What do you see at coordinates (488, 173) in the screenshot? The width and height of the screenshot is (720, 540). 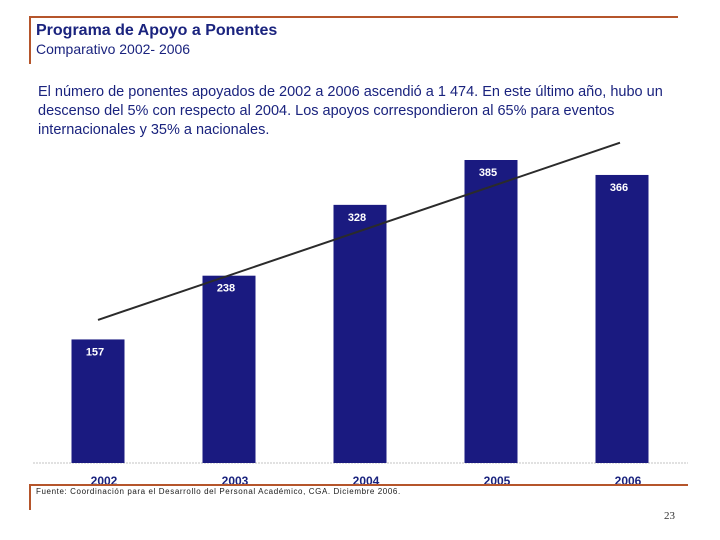 I see `bar-value-label: 385` at bounding box center [488, 173].